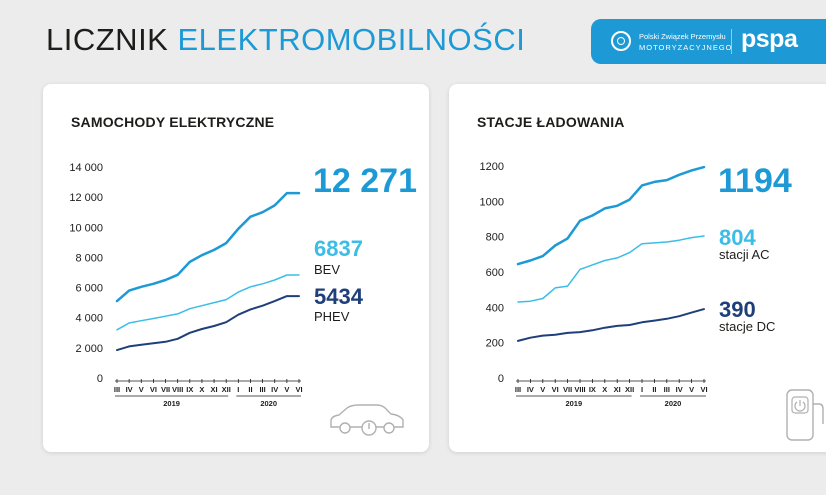 This screenshot has height=495, width=826. Describe the element at coordinates (89, 258) in the screenshot. I see `y-tick-label: 8 000` at that location.